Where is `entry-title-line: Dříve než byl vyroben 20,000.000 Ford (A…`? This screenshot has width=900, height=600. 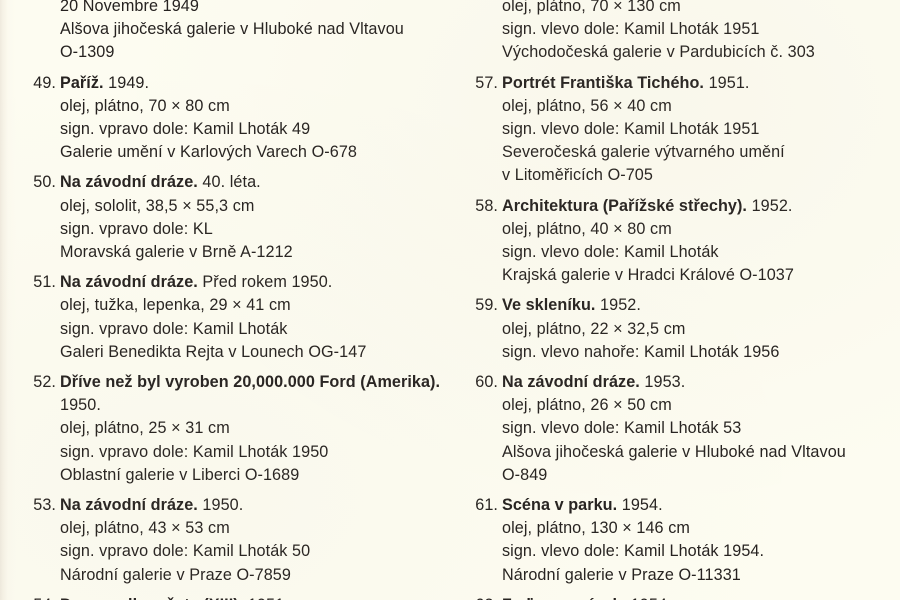
entry-title-line: Dříve než byl vyroben 20,000.000 Ford (A… is located at coordinates (255, 382).